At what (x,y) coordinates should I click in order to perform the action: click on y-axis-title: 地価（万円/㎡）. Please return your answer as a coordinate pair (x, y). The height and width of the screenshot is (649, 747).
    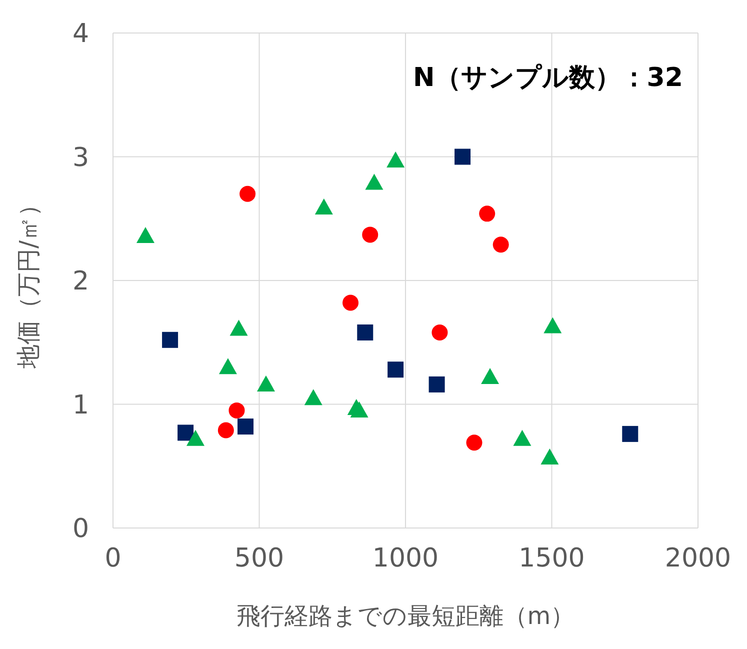
    Looking at the image, I should click on (28, 281).